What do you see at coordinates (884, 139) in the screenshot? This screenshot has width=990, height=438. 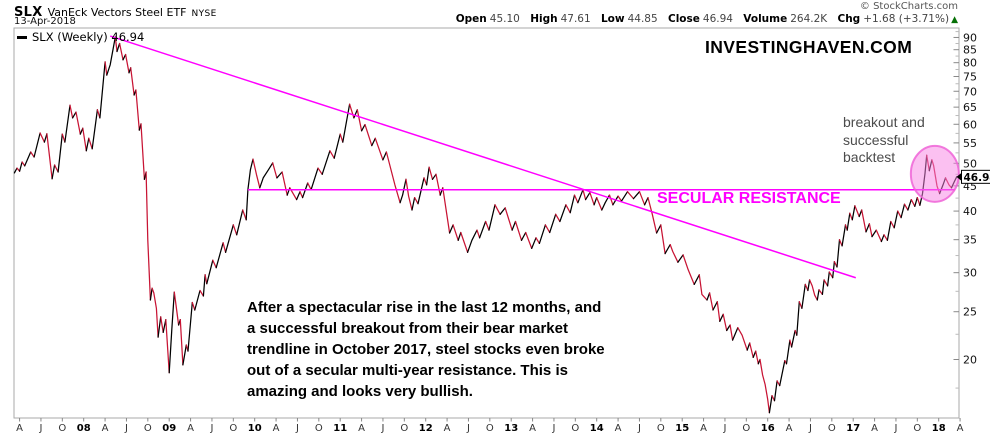 I see `breakout-annotation: breakout and successful backtest` at bounding box center [884, 139].